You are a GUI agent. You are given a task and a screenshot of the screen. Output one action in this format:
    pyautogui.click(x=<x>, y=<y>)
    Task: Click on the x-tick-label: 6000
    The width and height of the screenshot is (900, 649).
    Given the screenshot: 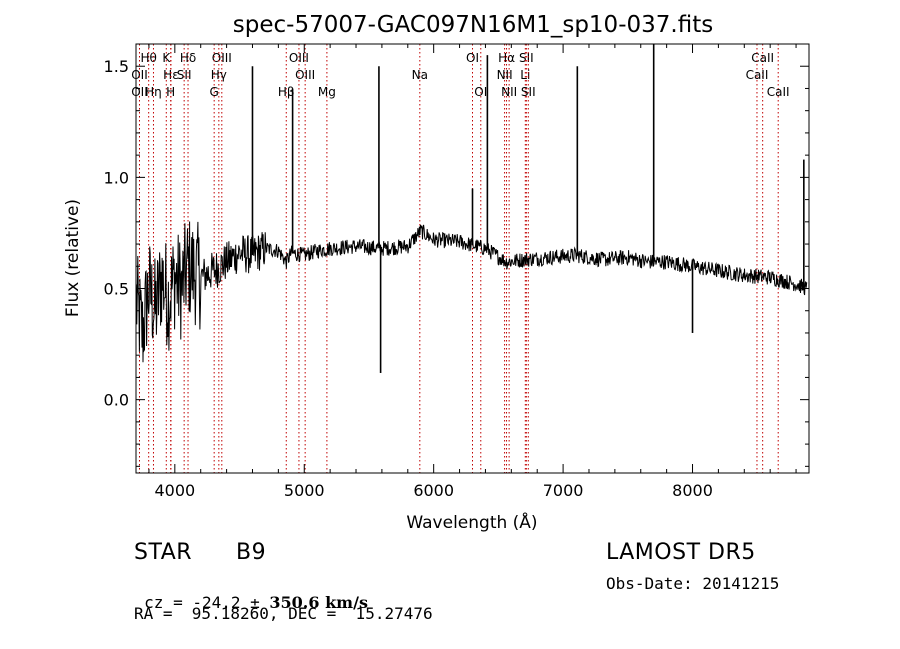 What is the action you would take?
    pyautogui.click(x=433, y=490)
    